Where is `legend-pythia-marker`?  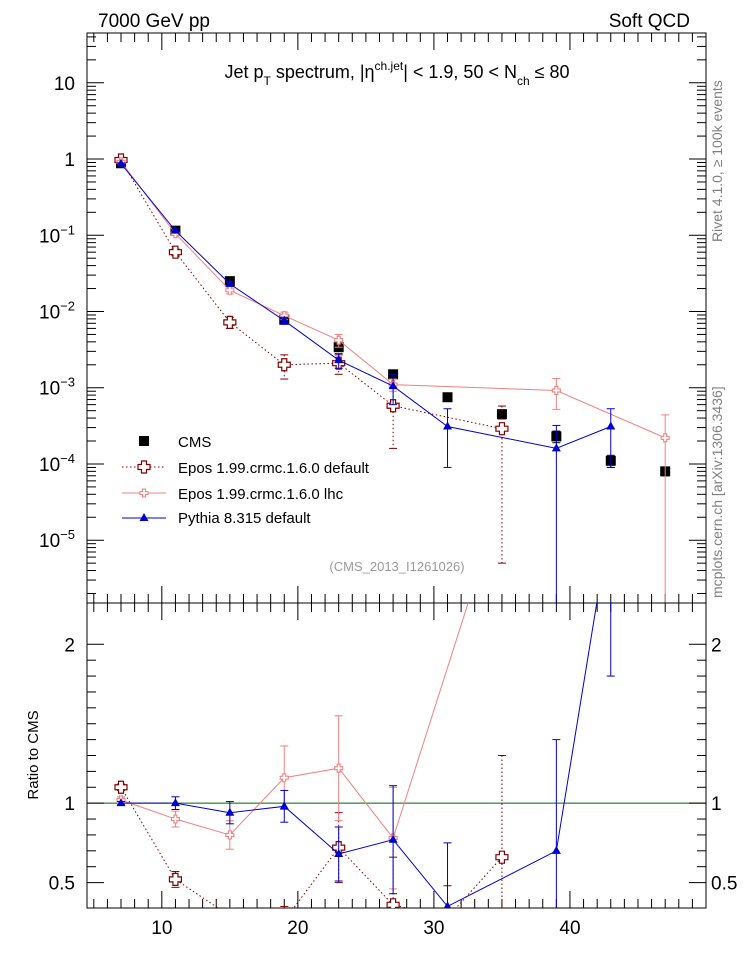
legend-pythia-marker is located at coordinates (144, 517).